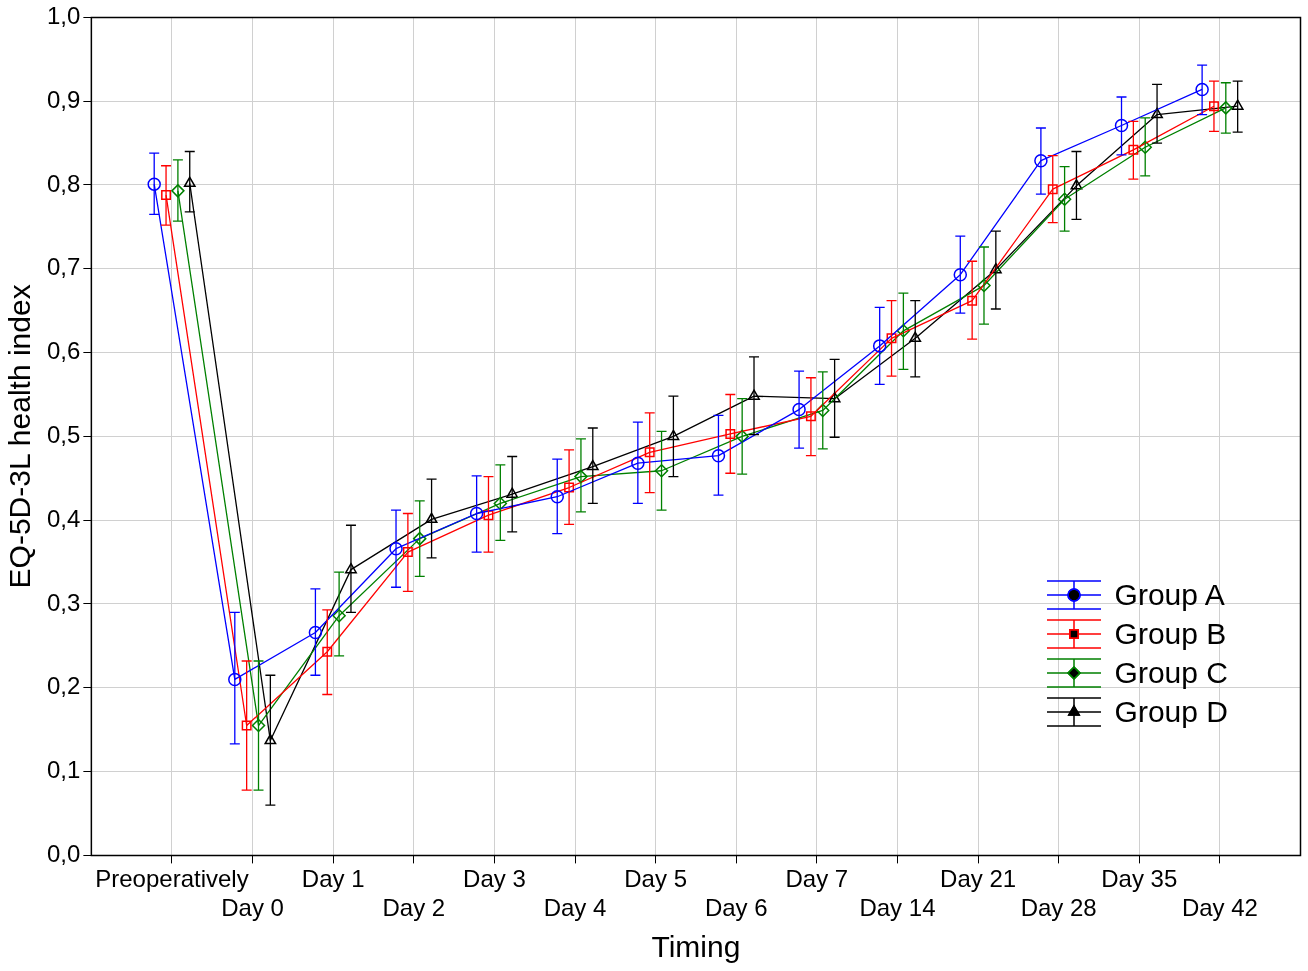  Describe the element at coordinates (63, 351) in the screenshot. I see `y-tick-label: 0,6` at that location.